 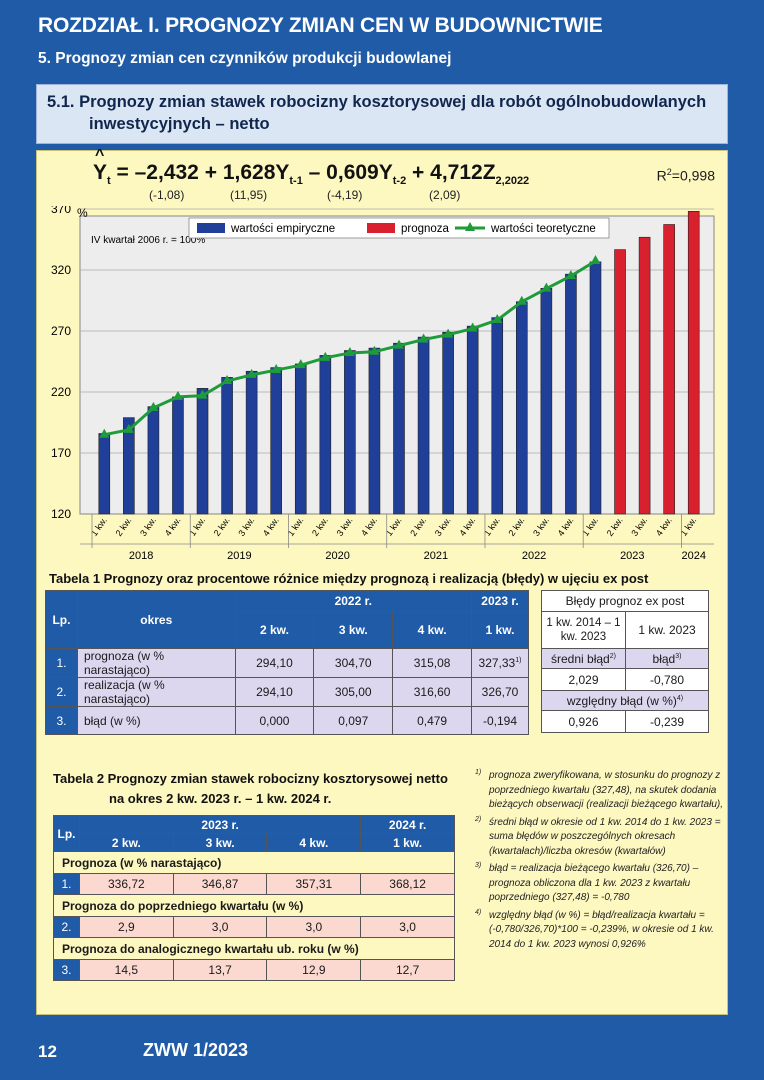 What do you see at coordinates (407, 842) in the screenshot?
I see `table2-col: 1 kw.` at bounding box center [407, 842].